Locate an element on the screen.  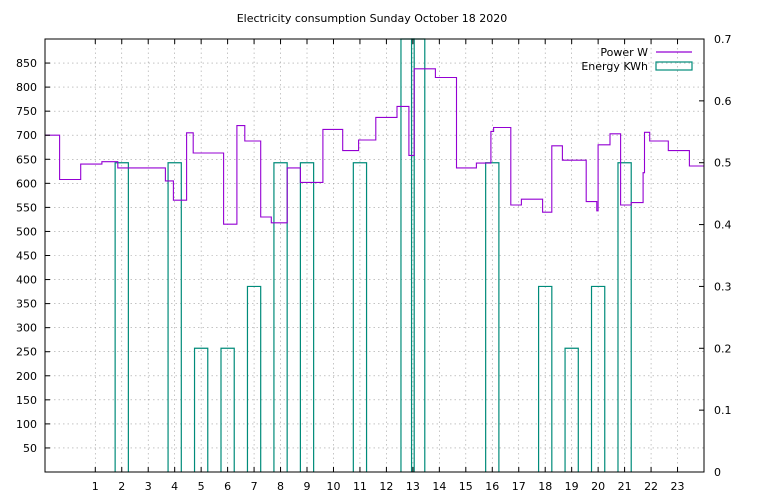
y-tick-label: 700 is located at coordinates (26, 135).